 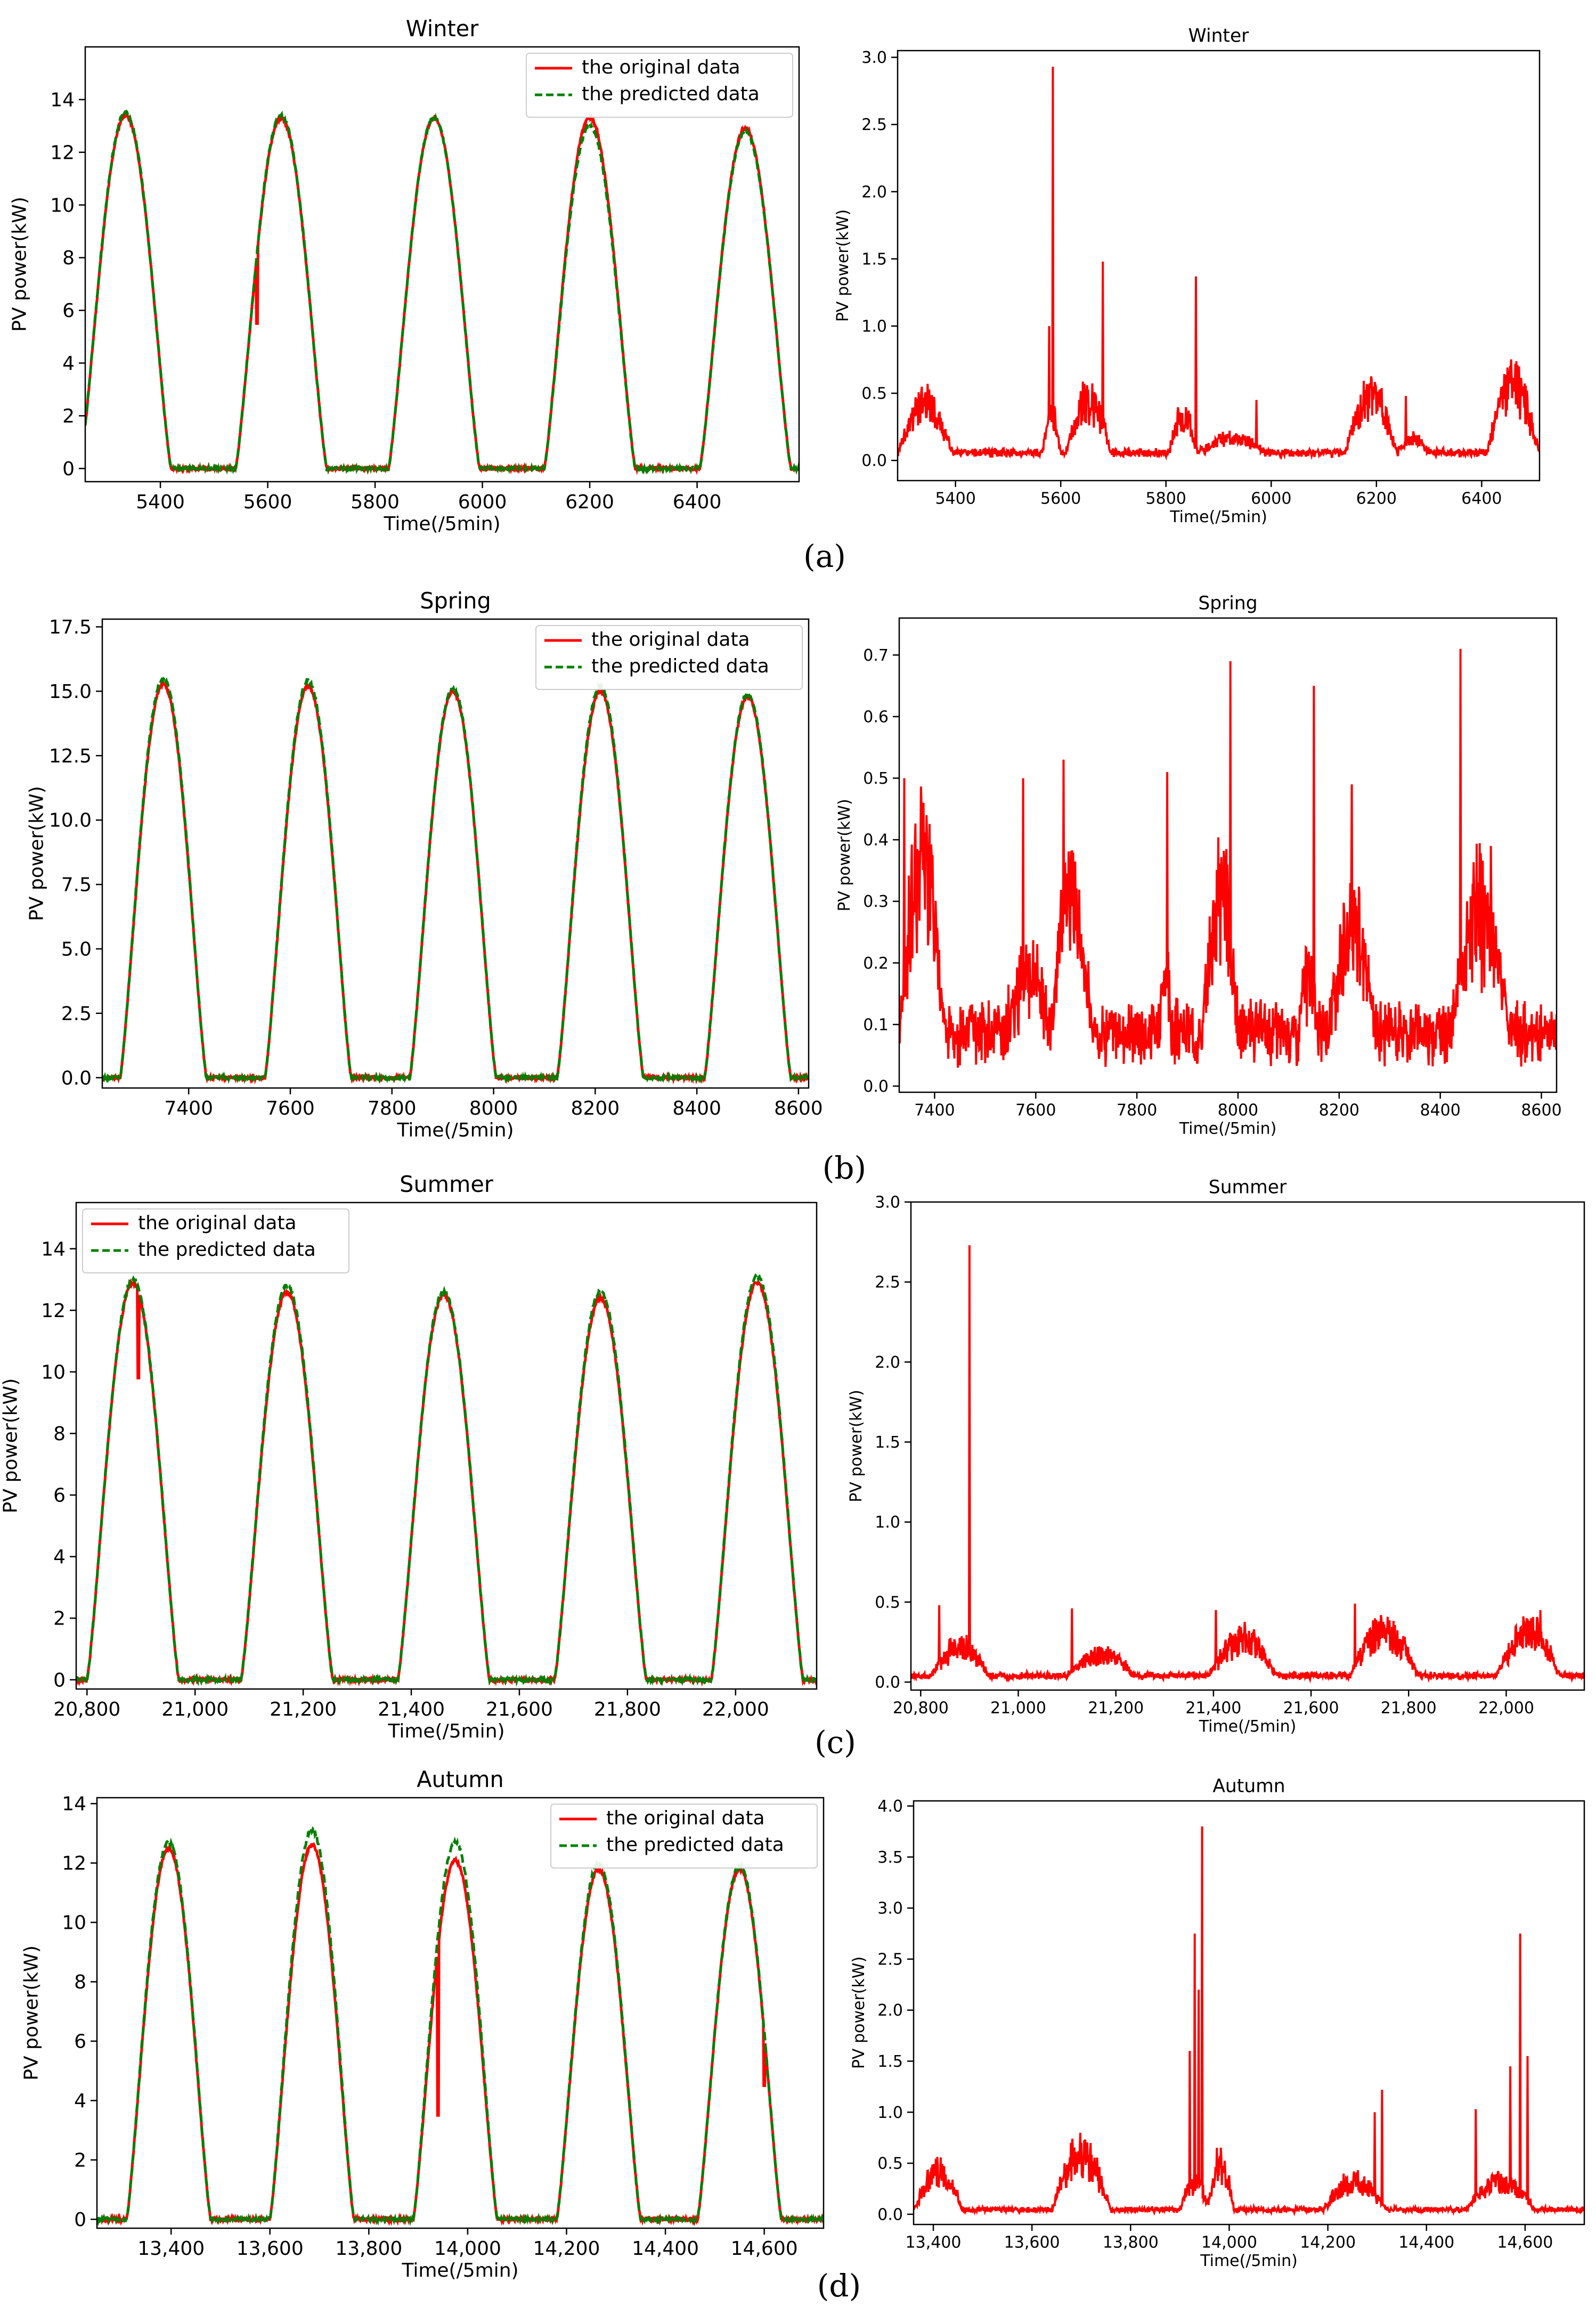 I want to click on y-tick-label: 12.5, so click(x=70, y=756).